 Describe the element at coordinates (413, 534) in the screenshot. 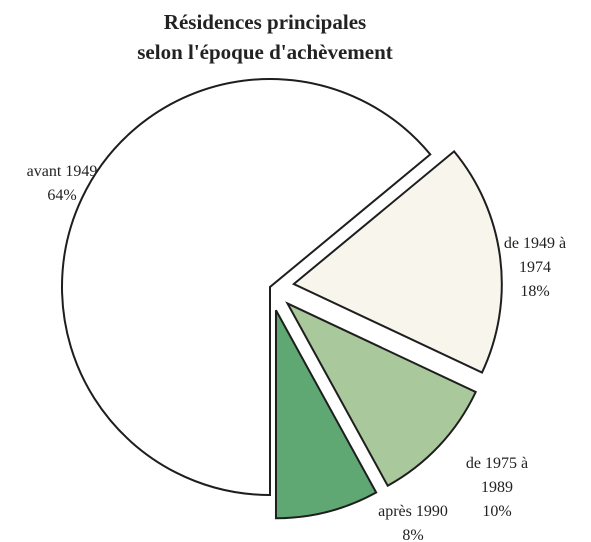

I see `value-label: 8%` at that location.